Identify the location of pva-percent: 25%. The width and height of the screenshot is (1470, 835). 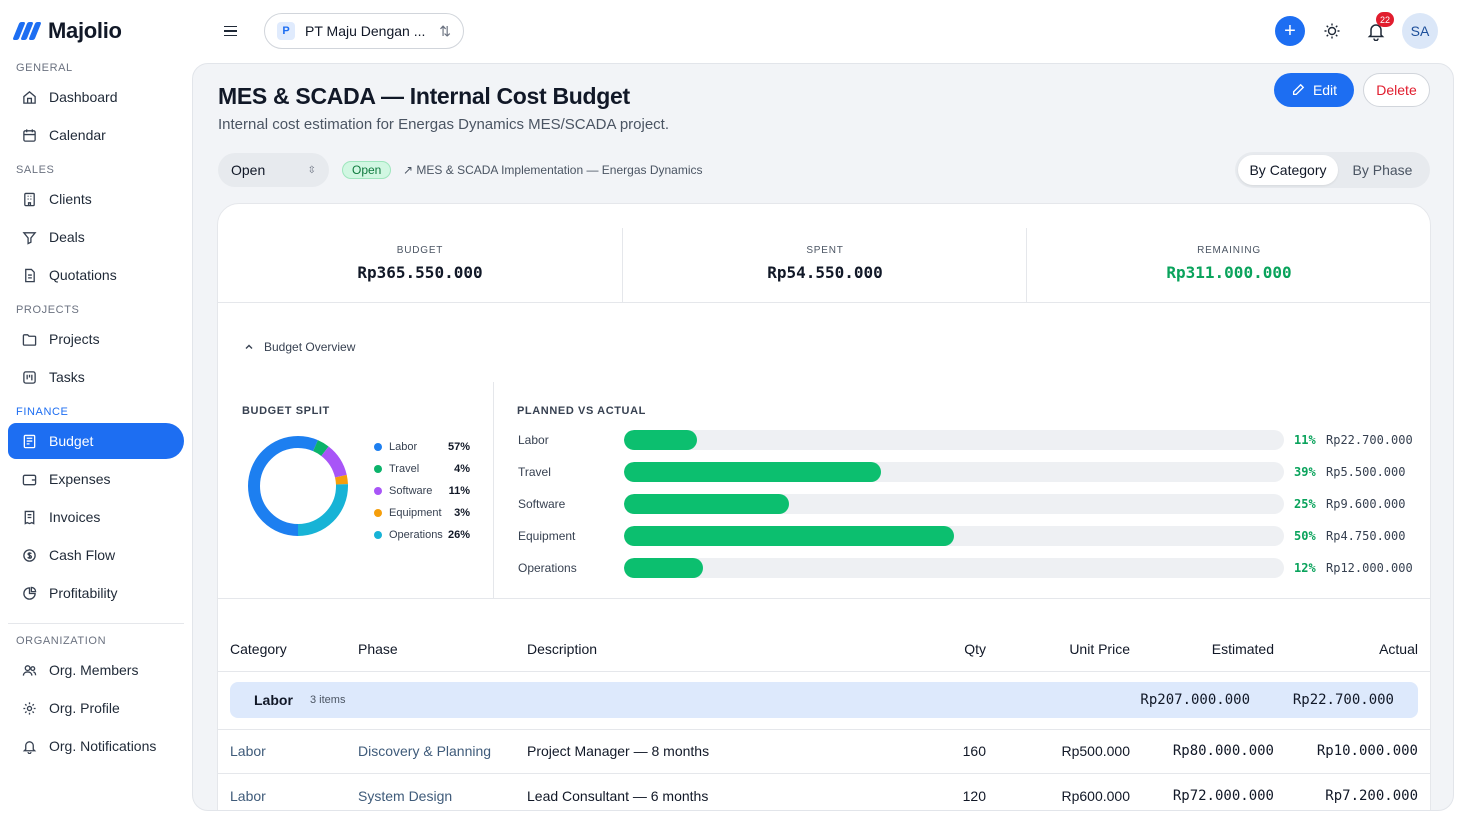
(1305, 504).